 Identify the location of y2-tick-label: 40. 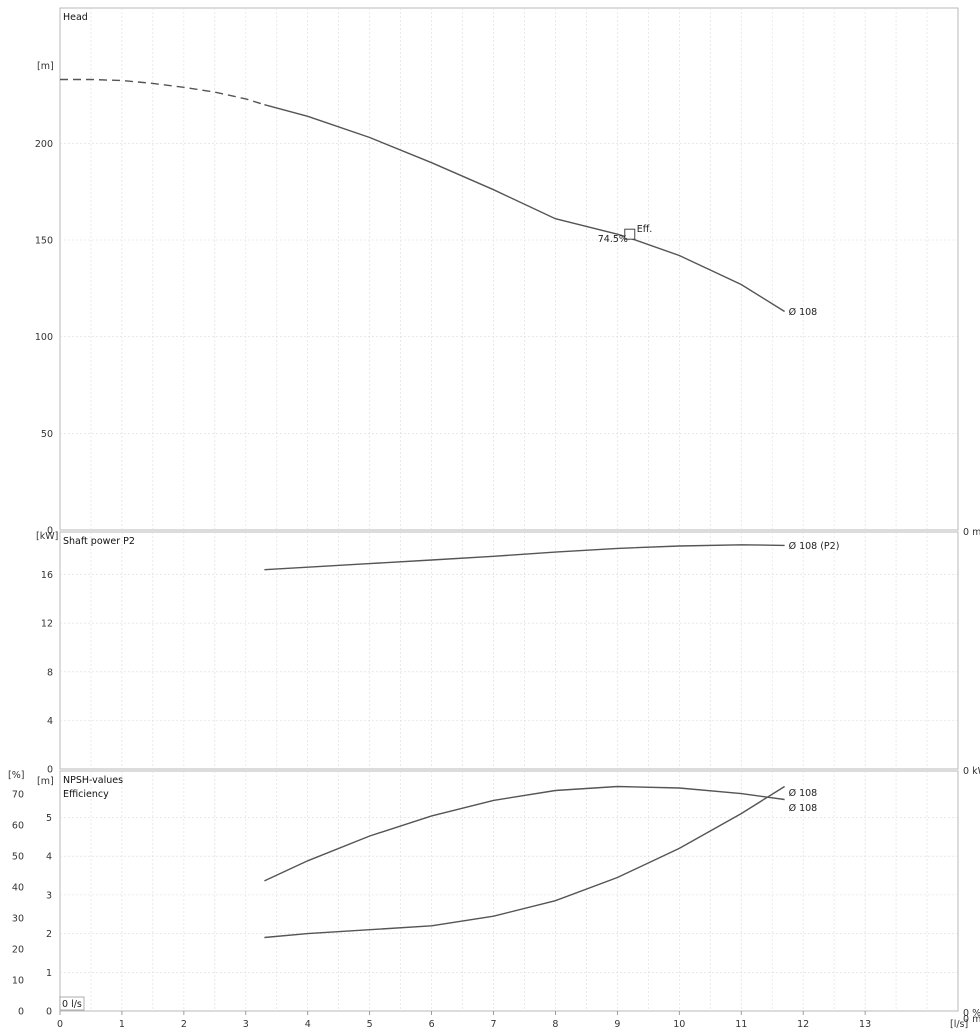
(18, 888).